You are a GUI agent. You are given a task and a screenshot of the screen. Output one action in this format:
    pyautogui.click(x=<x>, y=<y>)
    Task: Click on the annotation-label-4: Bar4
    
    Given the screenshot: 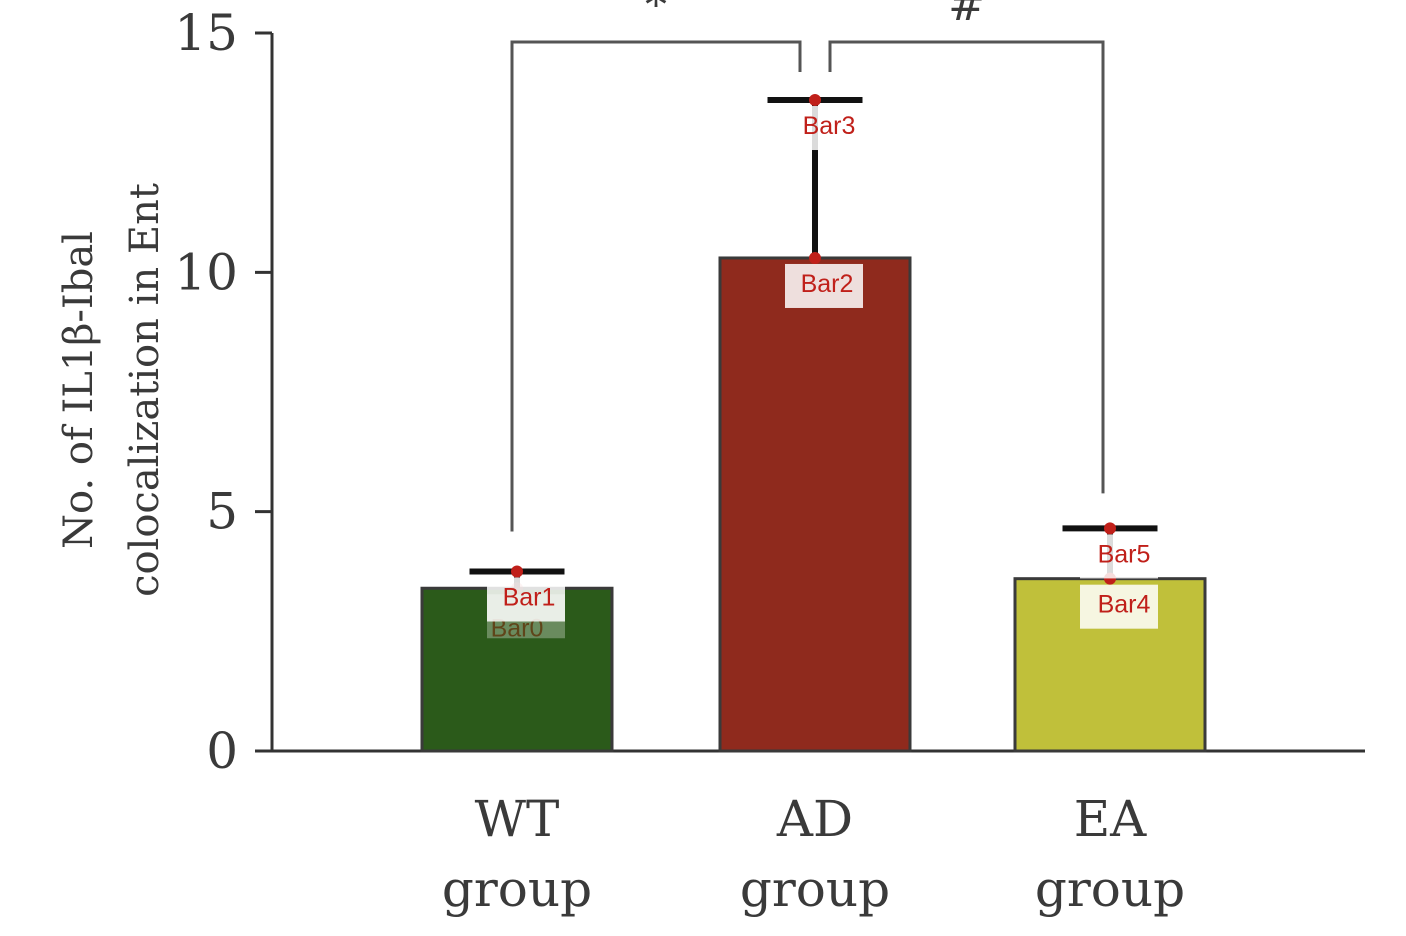 What is the action you would take?
    pyautogui.click(x=1124, y=605)
    